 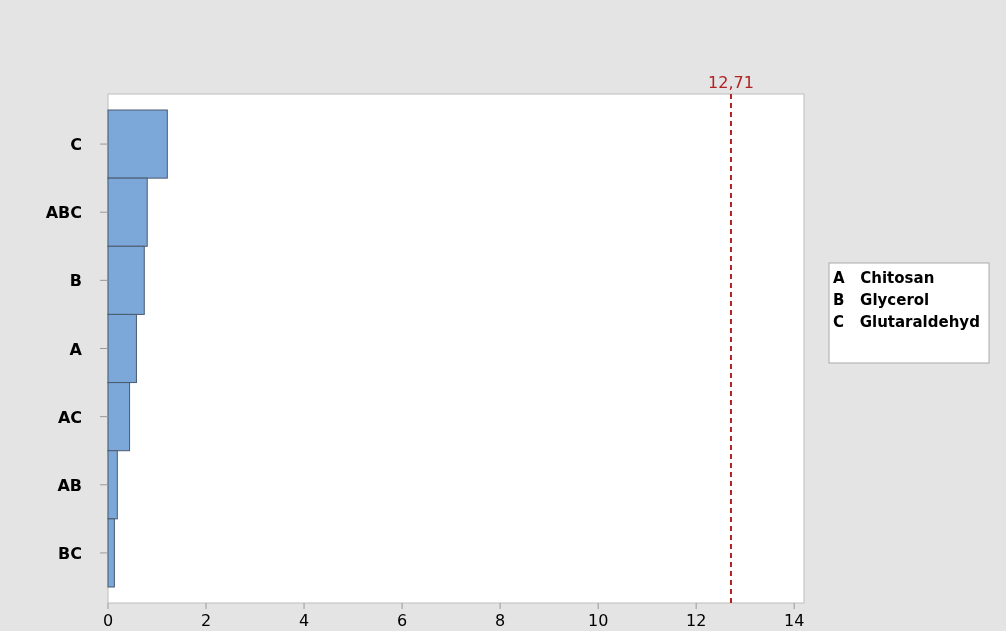 I want to click on y-tick-label: C, so click(x=76, y=145).